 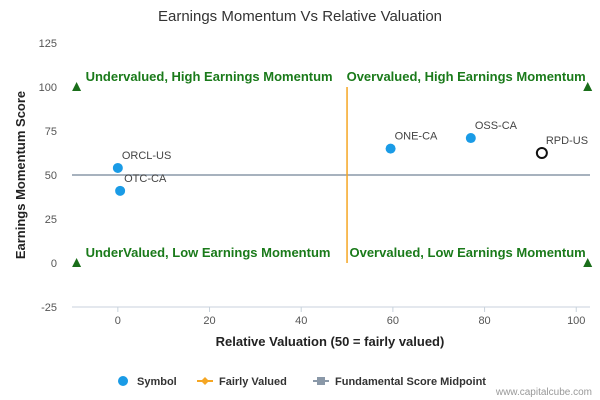 What do you see at coordinates (118, 321) in the screenshot?
I see `x-tick-label: 0` at bounding box center [118, 321].